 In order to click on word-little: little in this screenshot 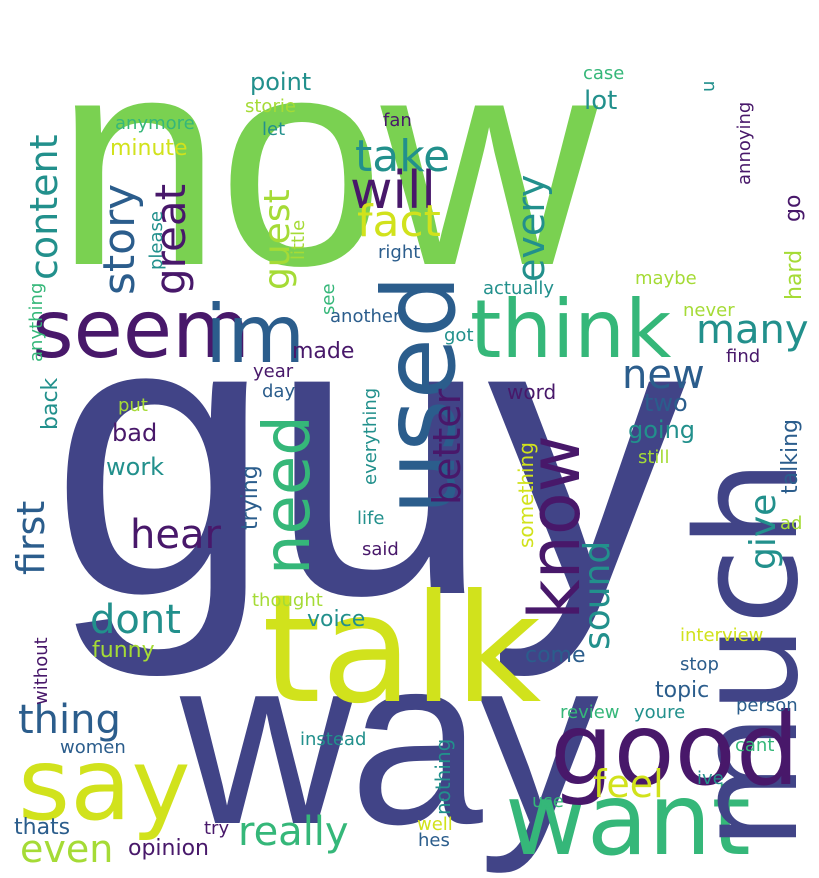, I will do `click(298, 239)`.